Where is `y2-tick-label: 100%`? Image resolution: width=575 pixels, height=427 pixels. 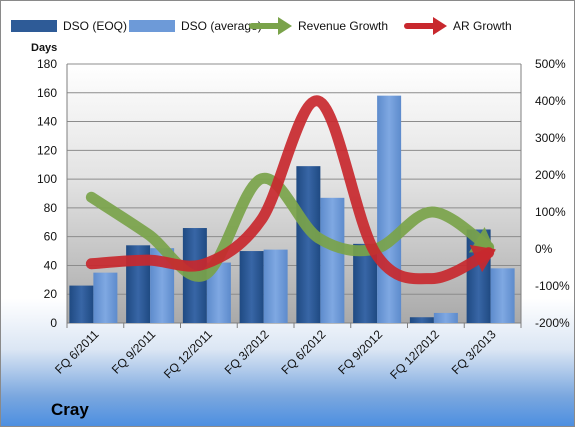 y2-tick-label: 100% is located at coordinates (550, 212).